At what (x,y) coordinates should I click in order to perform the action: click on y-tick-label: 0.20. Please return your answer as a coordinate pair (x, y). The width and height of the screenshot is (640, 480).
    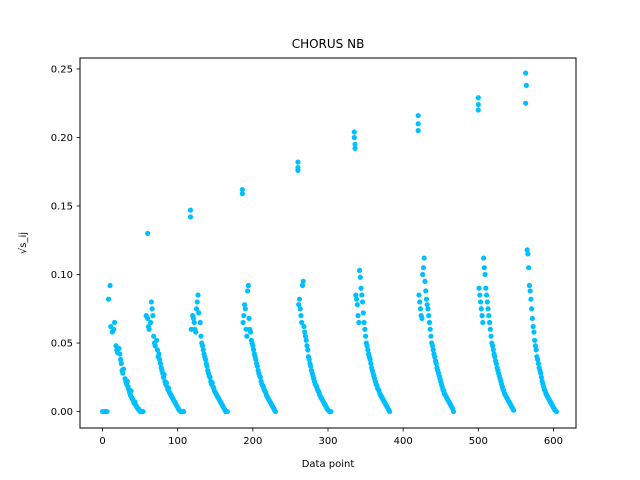
    Looking at the image, I should click on (62, 138).